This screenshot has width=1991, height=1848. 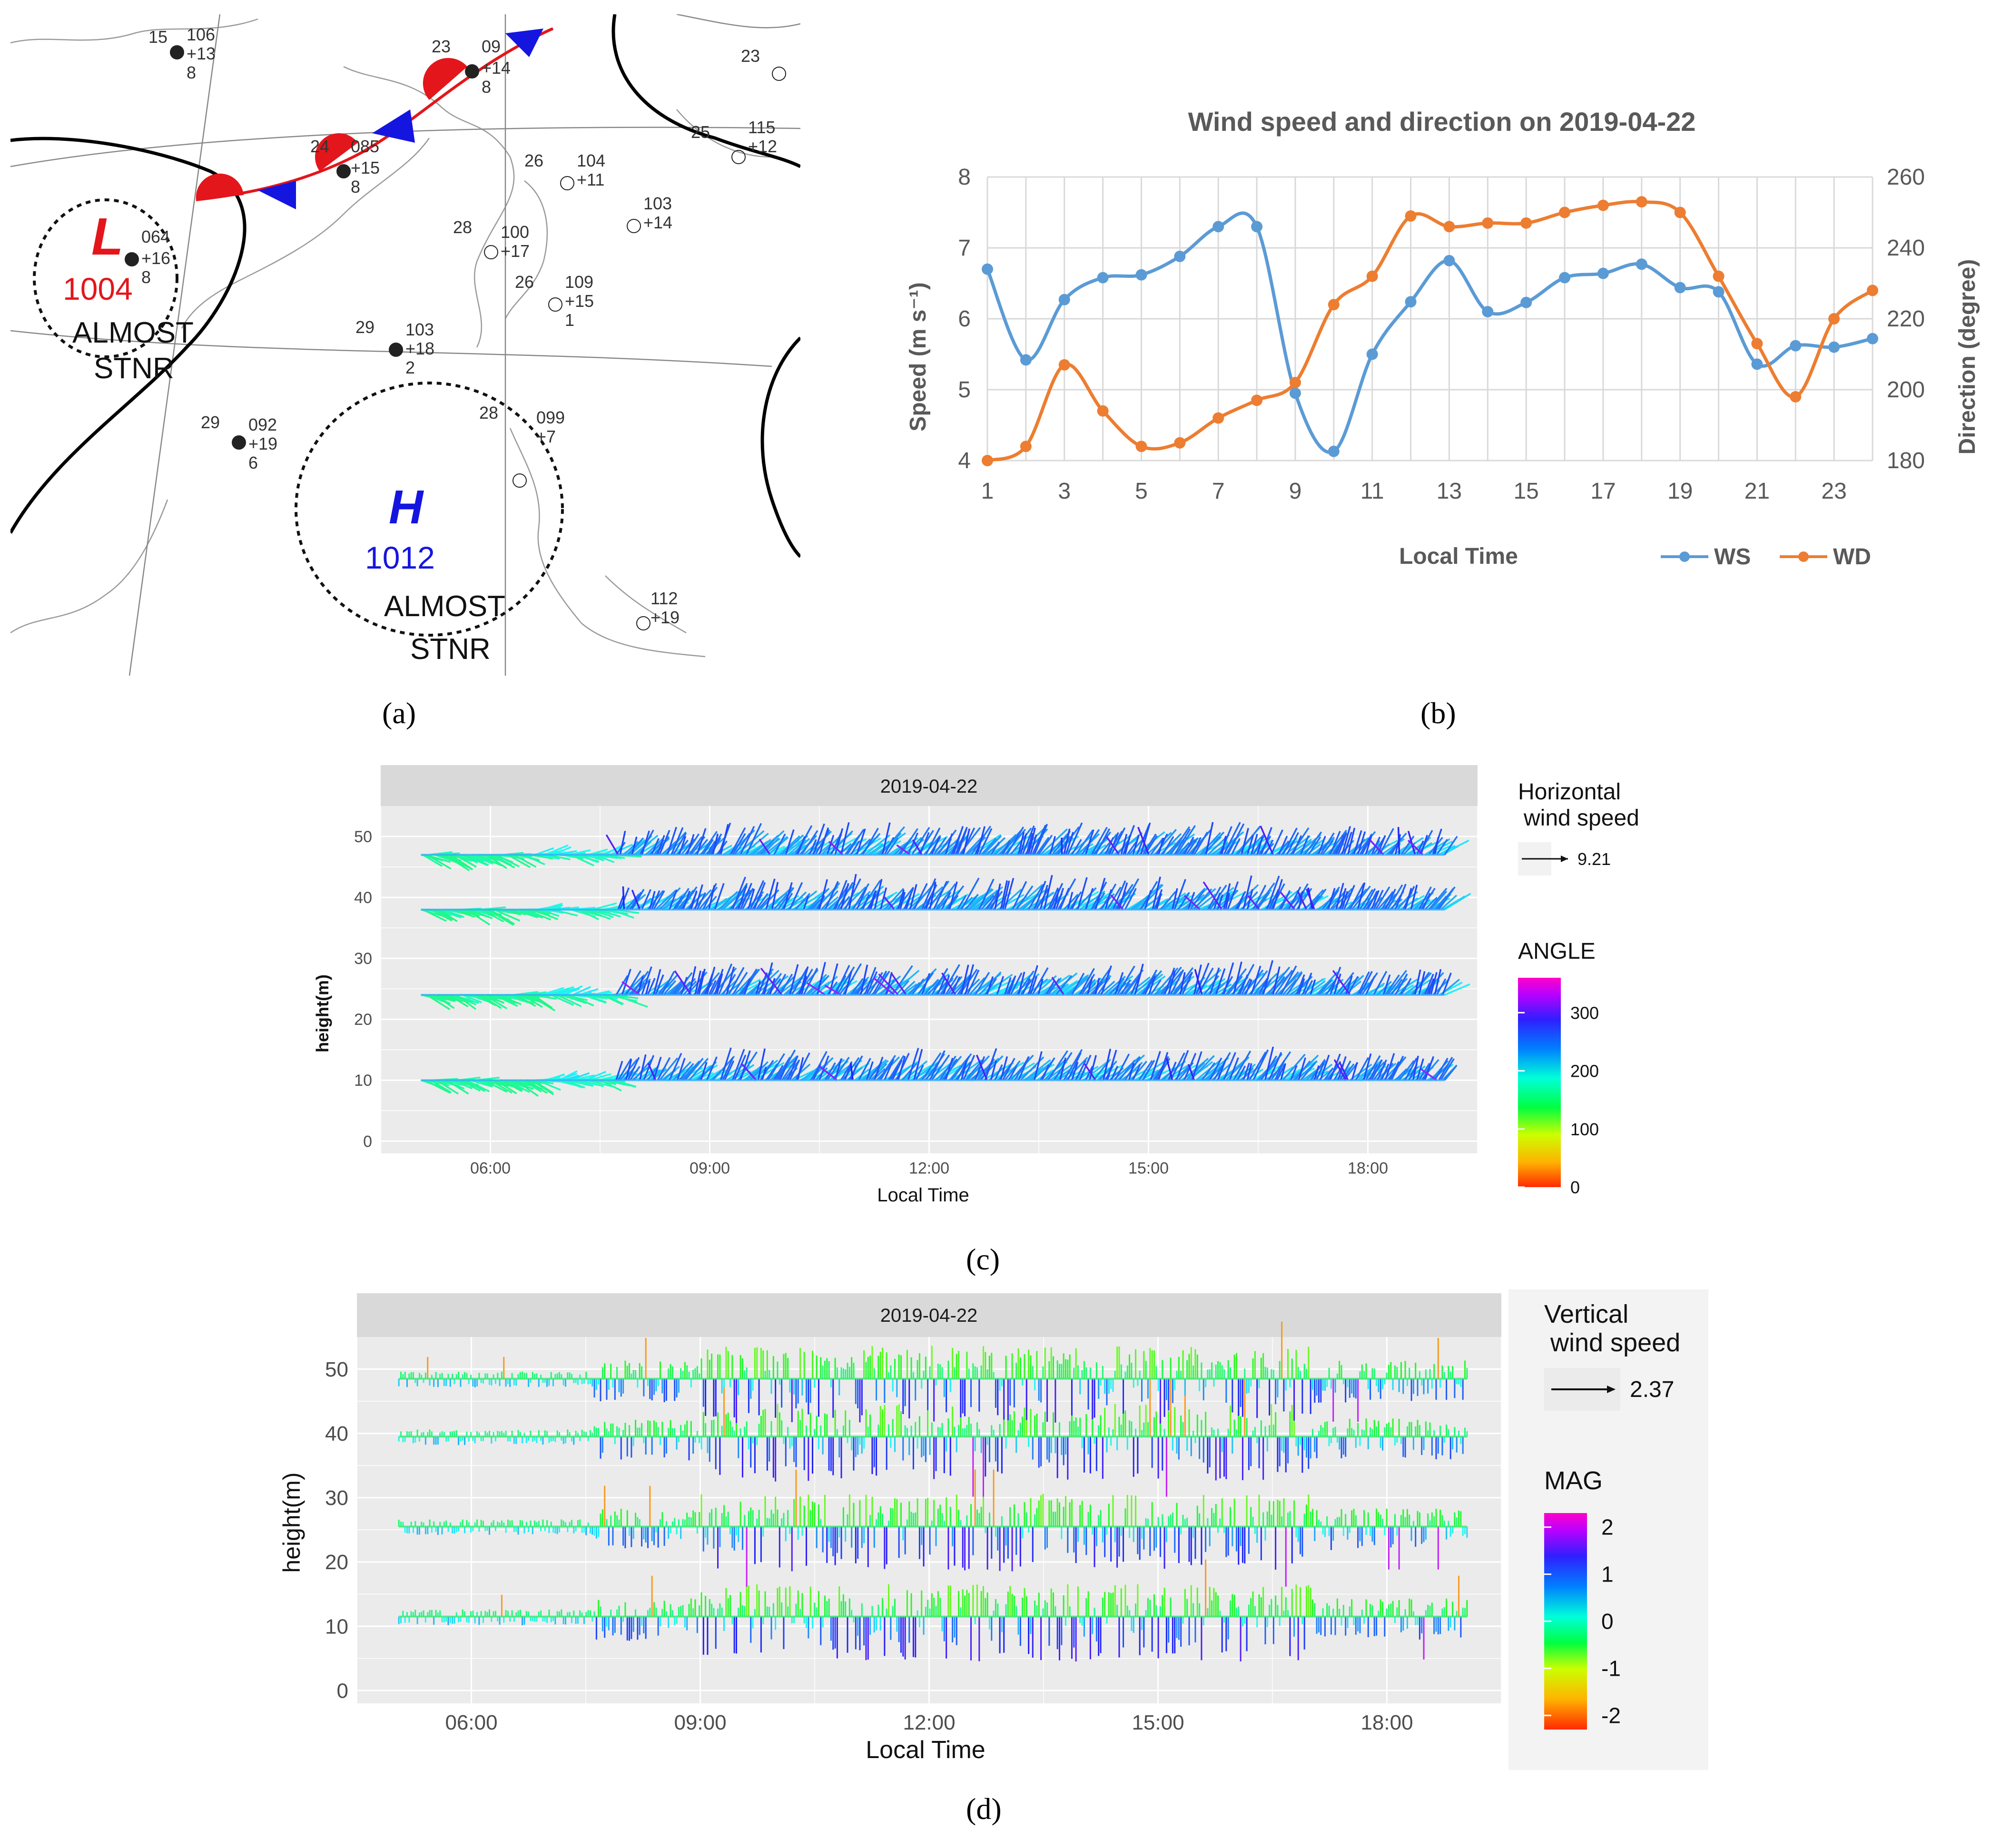 What do you see at coordinates (107, 236) in the screenshot?
I see `low-pressure-letter: L` at bounding box center [107, 236].